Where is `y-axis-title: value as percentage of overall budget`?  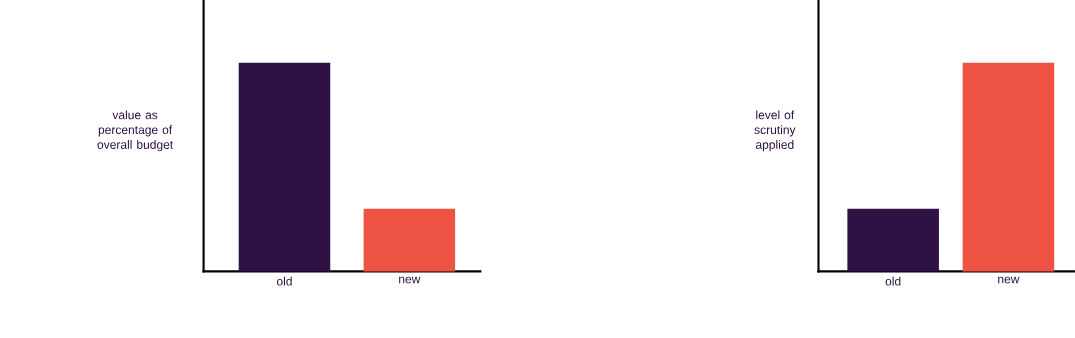
y-axis-title: value as percentage of overall budget is located at coordinates (135, 131).